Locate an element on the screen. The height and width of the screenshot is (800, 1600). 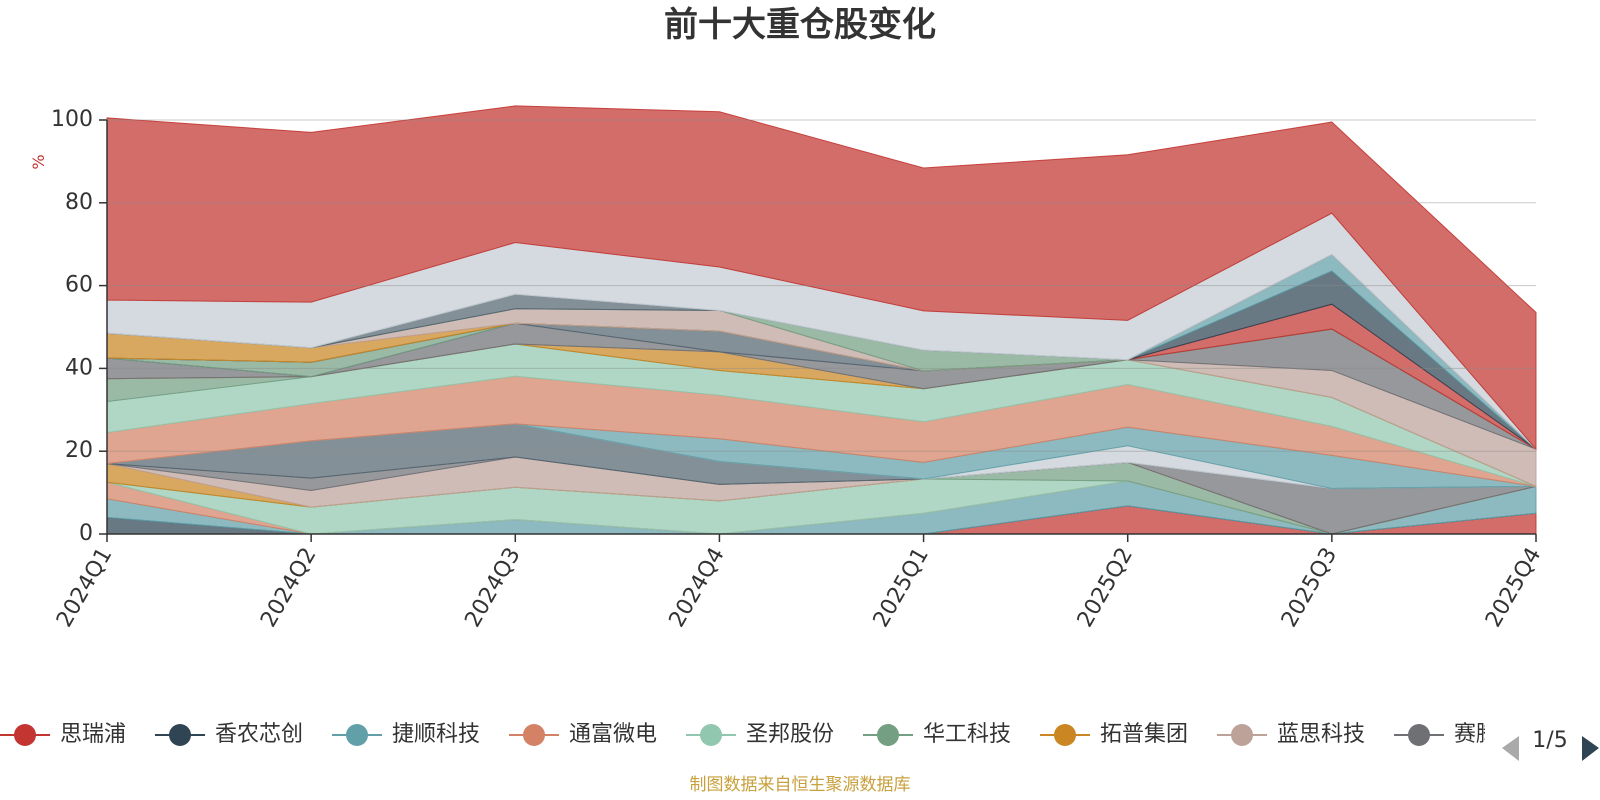
chart-title: 前十大重仓股变化 is located at coordinates (800, 25).